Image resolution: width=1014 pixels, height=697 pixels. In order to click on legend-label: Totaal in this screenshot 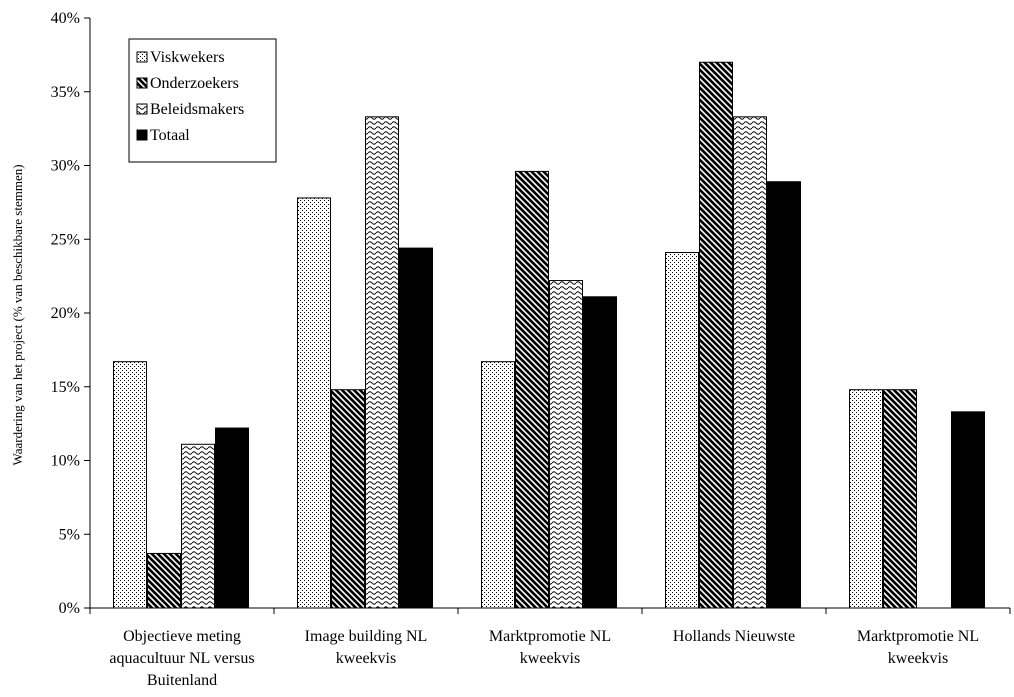, I will do `click(170, 135)`.